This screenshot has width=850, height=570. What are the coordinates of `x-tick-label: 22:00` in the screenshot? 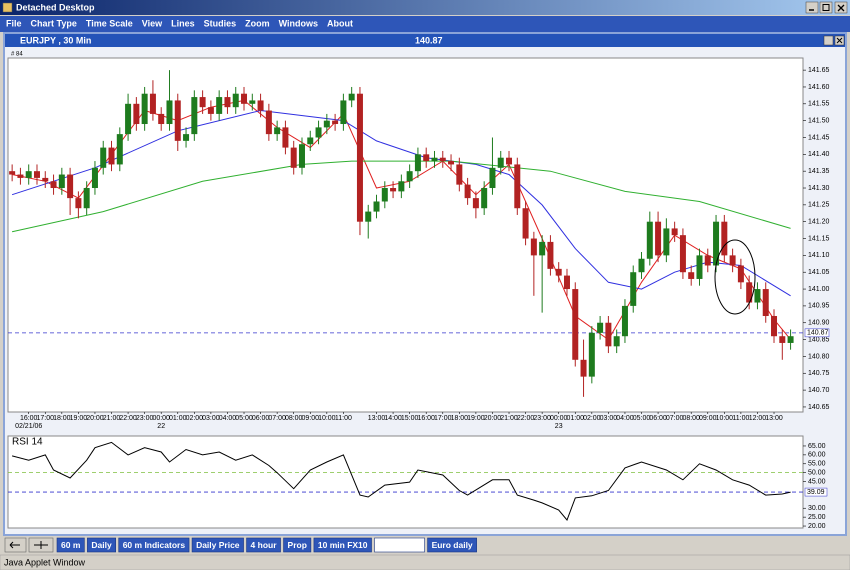 It's located at (128, 418).